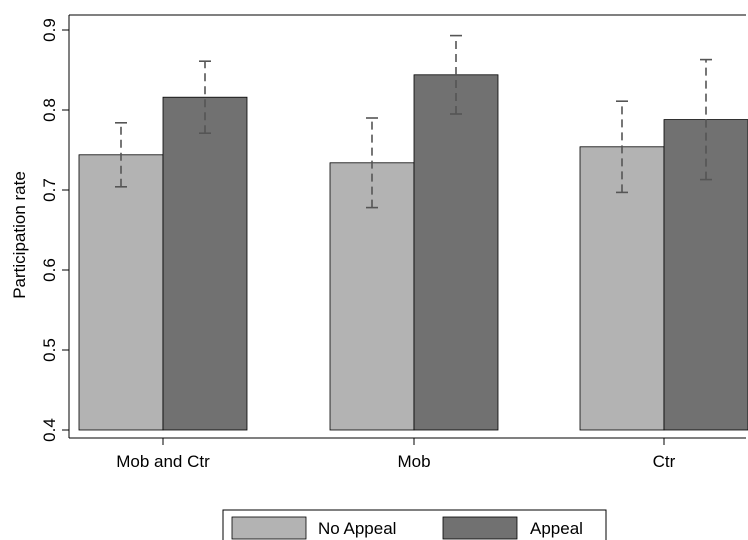  Describe the element at coordinates (49, 270) in the screenshot. I see `y-tick-label: 0.6` at that location.